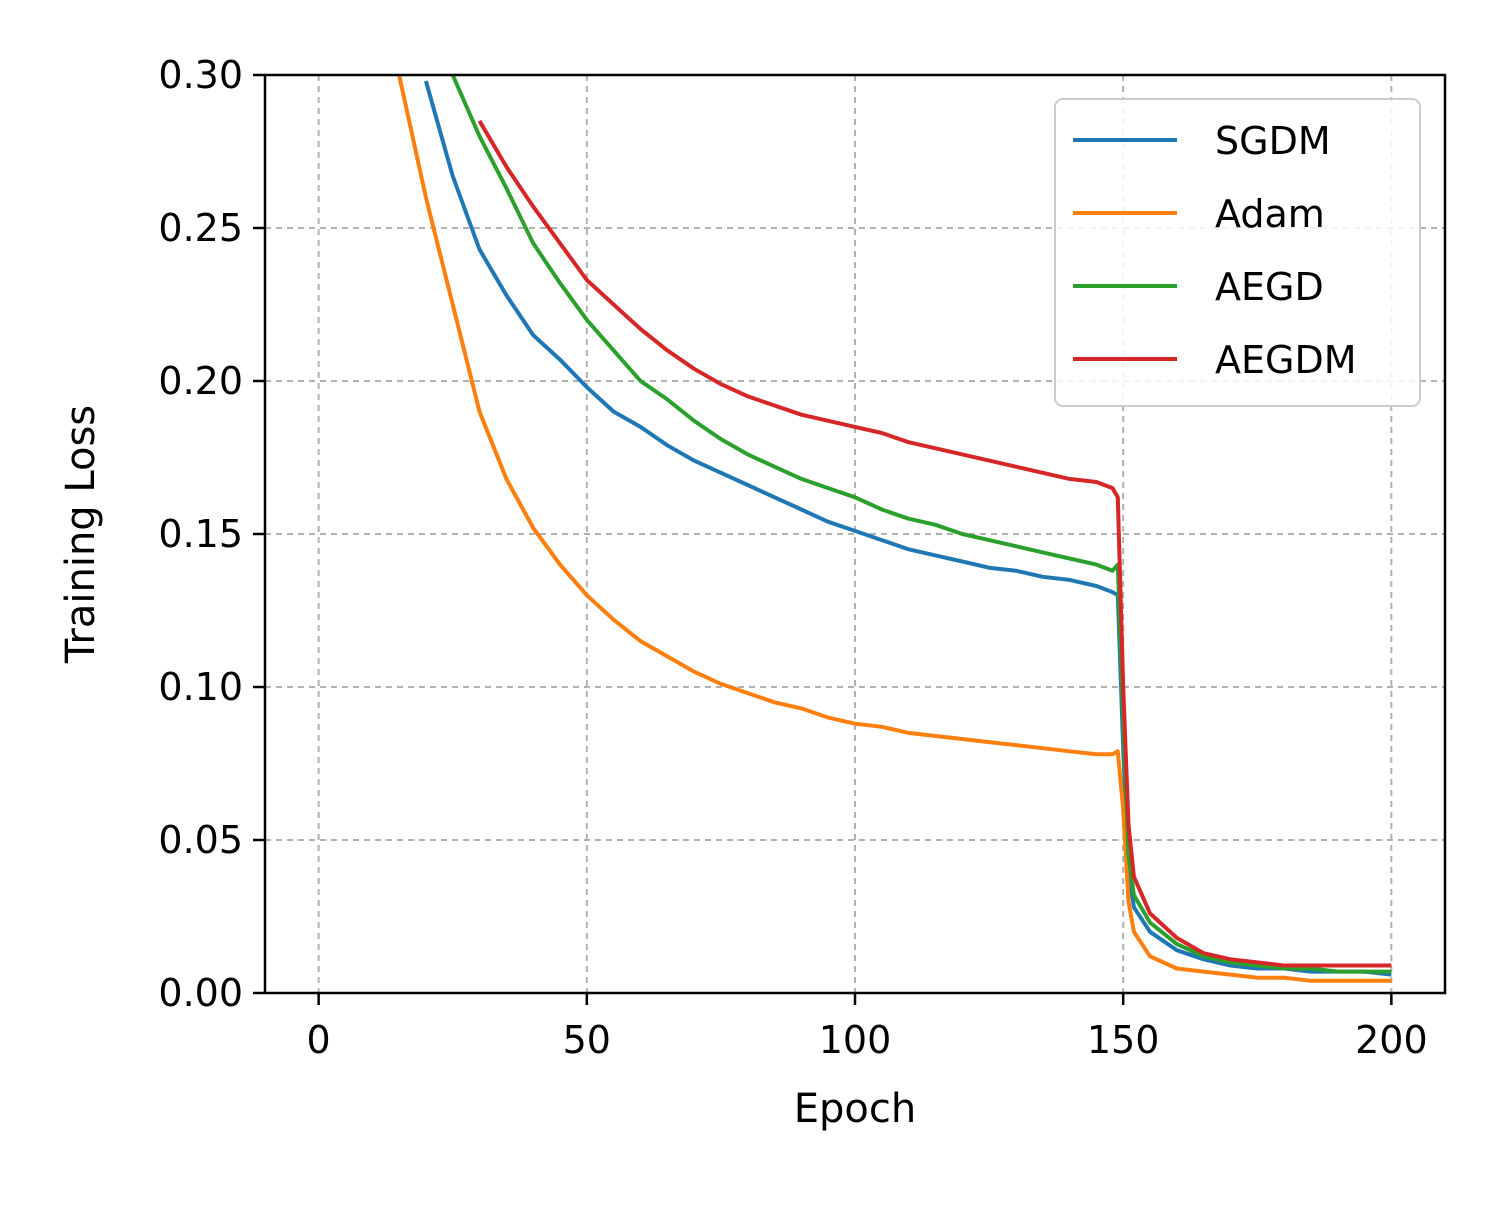  I want to click on x-tick-label: 200, so click(1391, 1040).